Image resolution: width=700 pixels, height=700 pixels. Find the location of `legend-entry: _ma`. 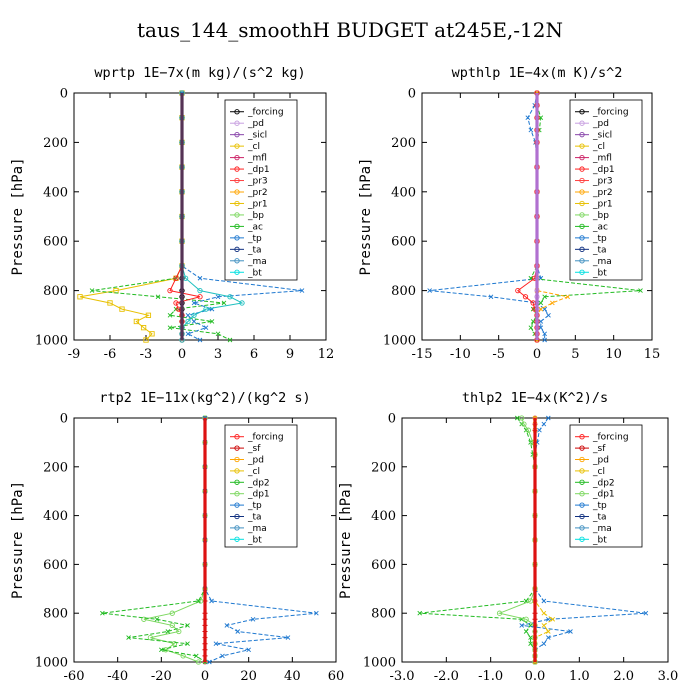

legend-entry: _ma is located at coordinates (257, 529).